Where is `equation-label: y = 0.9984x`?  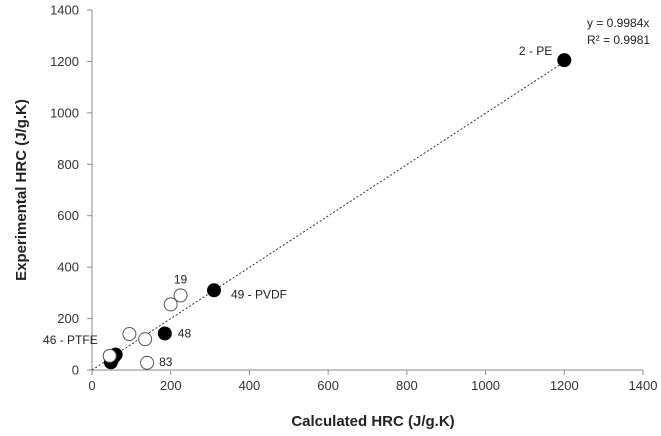 equation-label: y = 0.9984x is located at coordinates (618, 23).